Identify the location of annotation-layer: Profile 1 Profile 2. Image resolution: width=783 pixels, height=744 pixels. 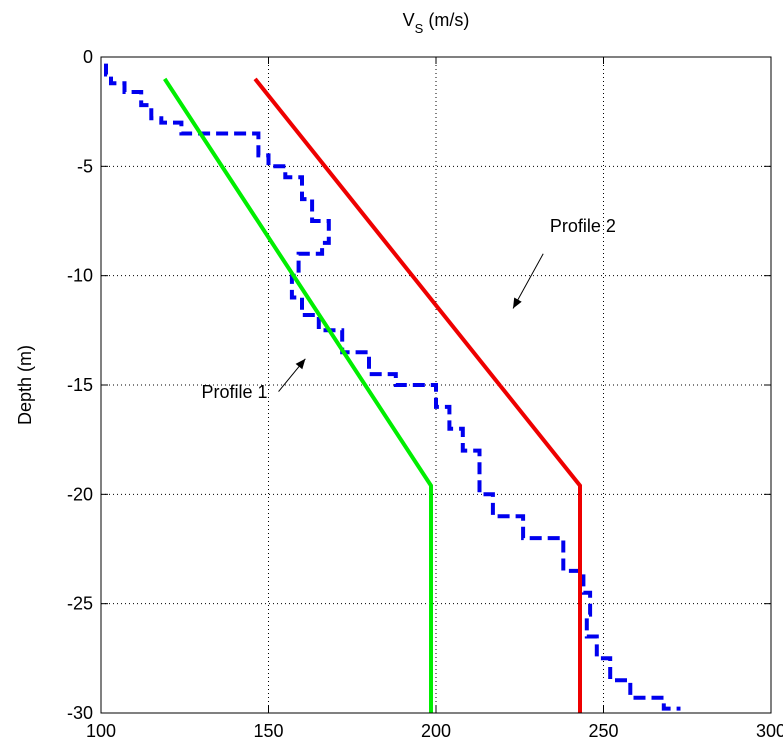
(409, 309).